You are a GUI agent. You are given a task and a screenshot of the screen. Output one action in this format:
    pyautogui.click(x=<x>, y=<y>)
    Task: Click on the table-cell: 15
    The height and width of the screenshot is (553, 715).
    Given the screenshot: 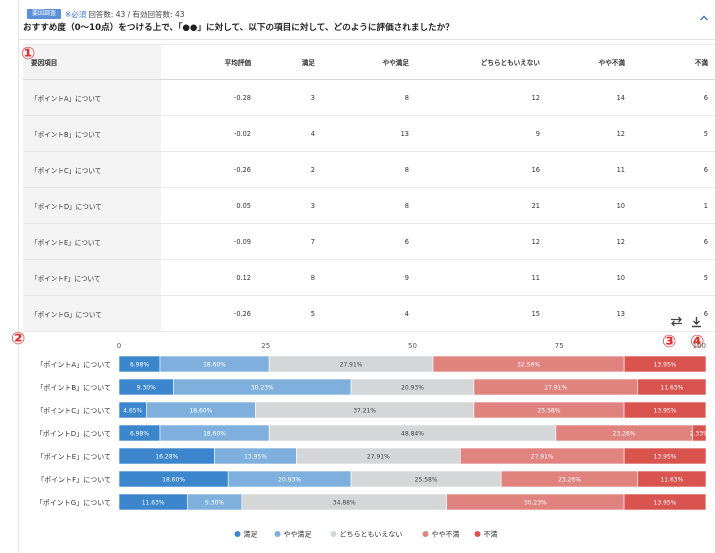 What is the action you would take?
    pyautogui.click(x=482, y=313)
    